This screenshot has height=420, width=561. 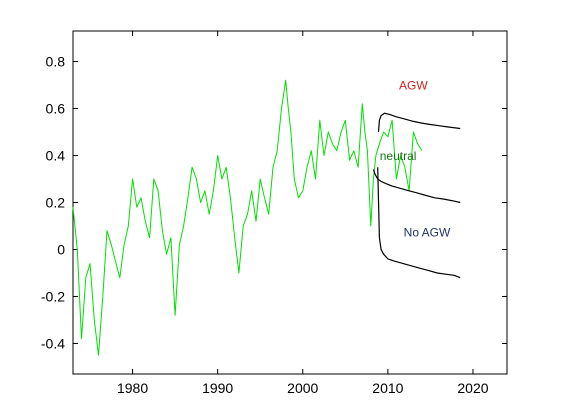 What do you see at coordinates (302, 388) in the screenshot?
I see `x-tick-label: 2000` at bounding box center [302, 388].